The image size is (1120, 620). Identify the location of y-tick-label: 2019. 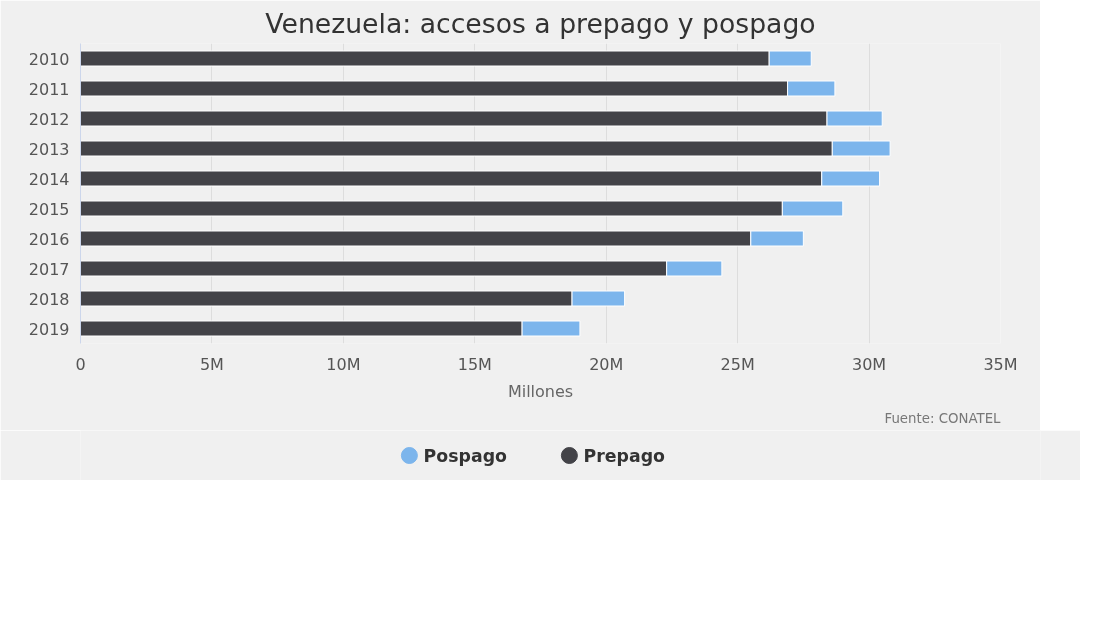
(49, 329).